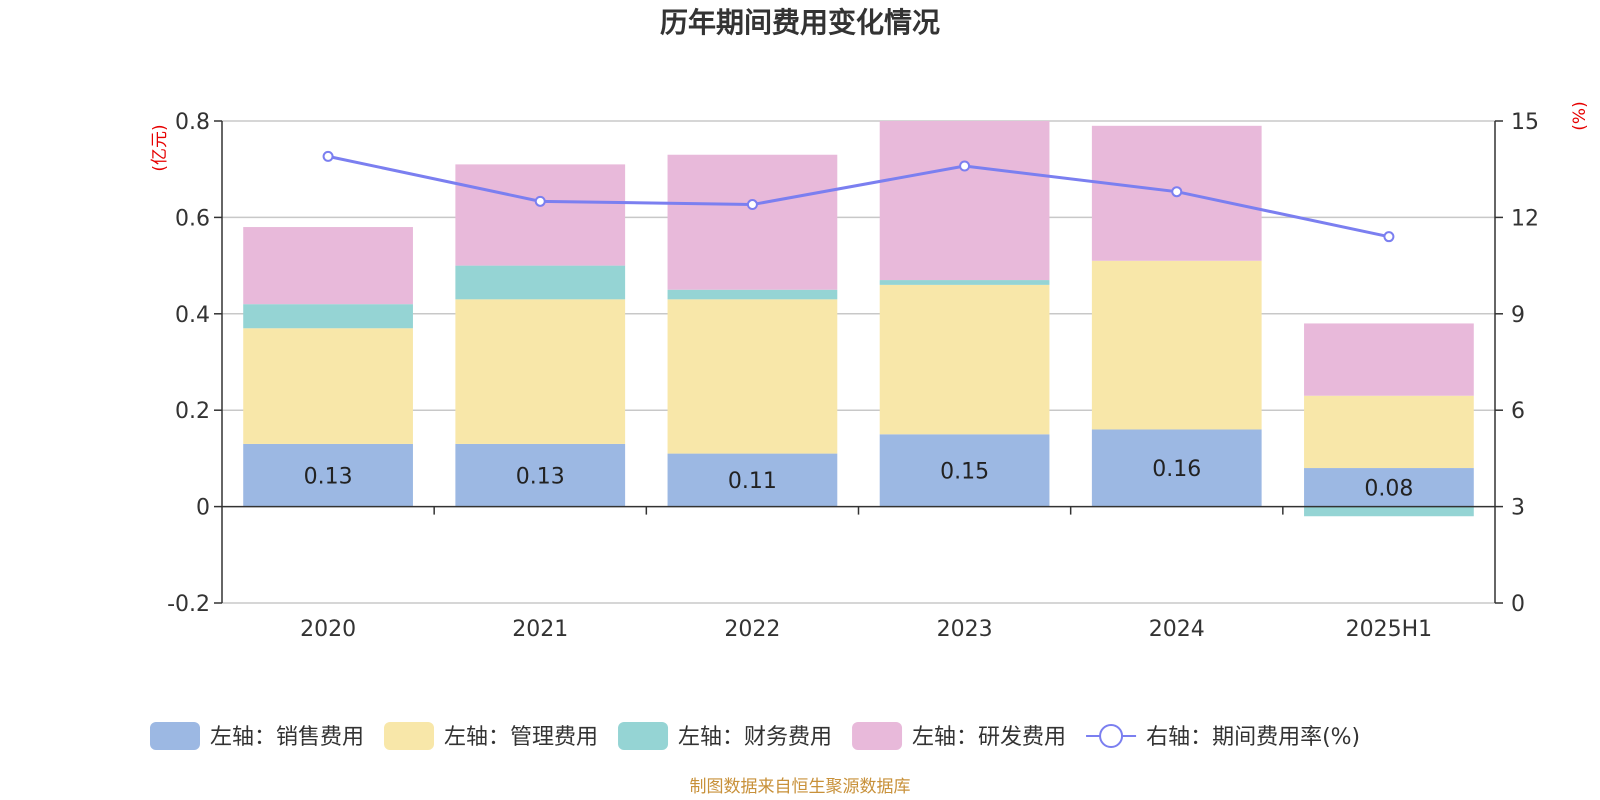  What do you see at coordinates (192, 218) in the screenshot?
I see `left-tick-label: 0.6` at bounding box center [192, 218].